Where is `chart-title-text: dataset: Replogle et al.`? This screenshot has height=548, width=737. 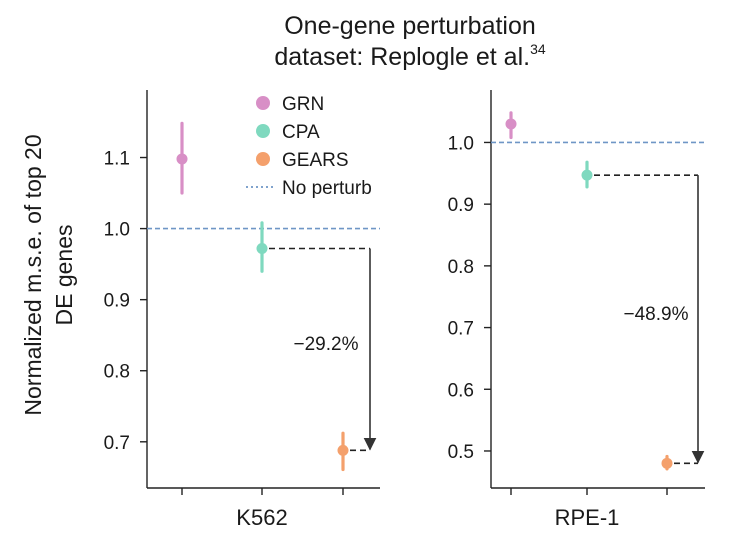 chart-title-text: dataset: Replogle et al. is located at coordinates (402, 57).